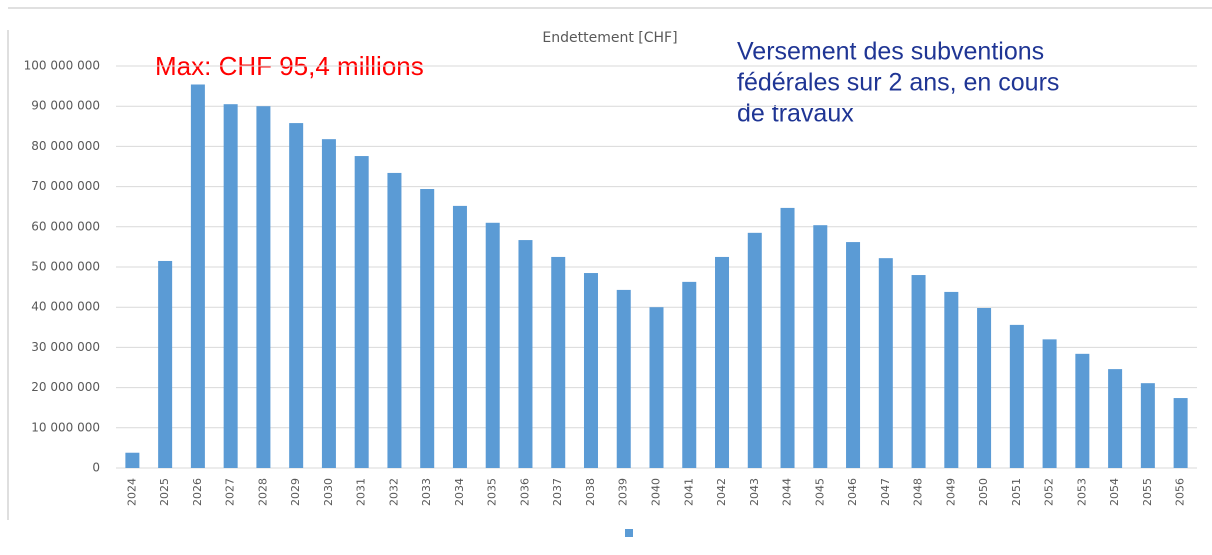 The height and width of the screenshot is (555, 1212). I want to click on y-tick-label: 80 000 000, so click(65, 146).